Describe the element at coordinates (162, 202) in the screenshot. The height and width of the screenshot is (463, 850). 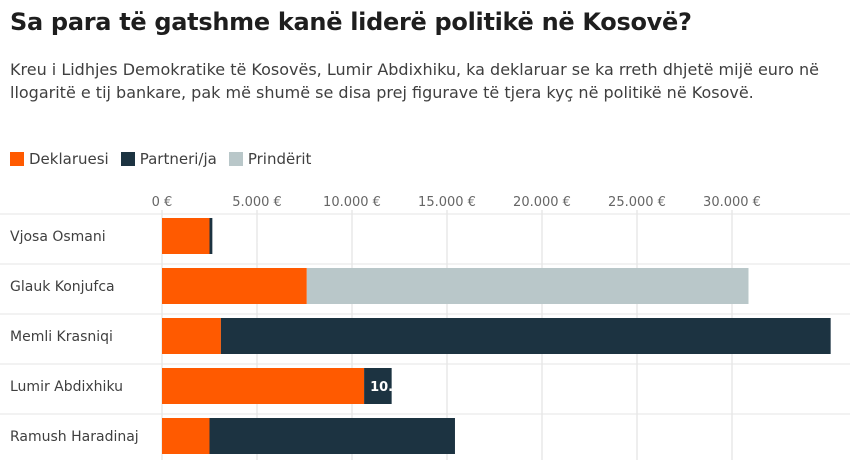
I see `x-tick-label: 0 €` at that location.